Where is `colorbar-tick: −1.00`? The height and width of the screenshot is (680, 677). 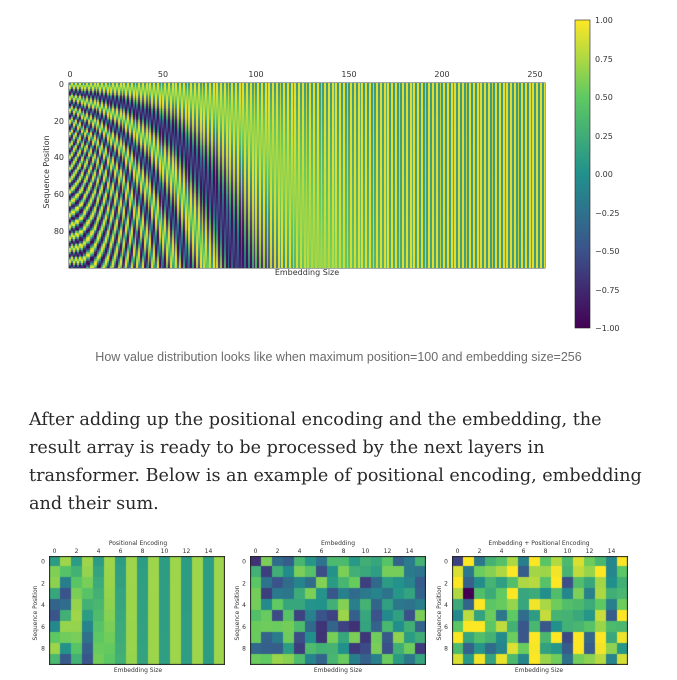
colorbar-tick: −1.00 is located at coordinates (607, 328).